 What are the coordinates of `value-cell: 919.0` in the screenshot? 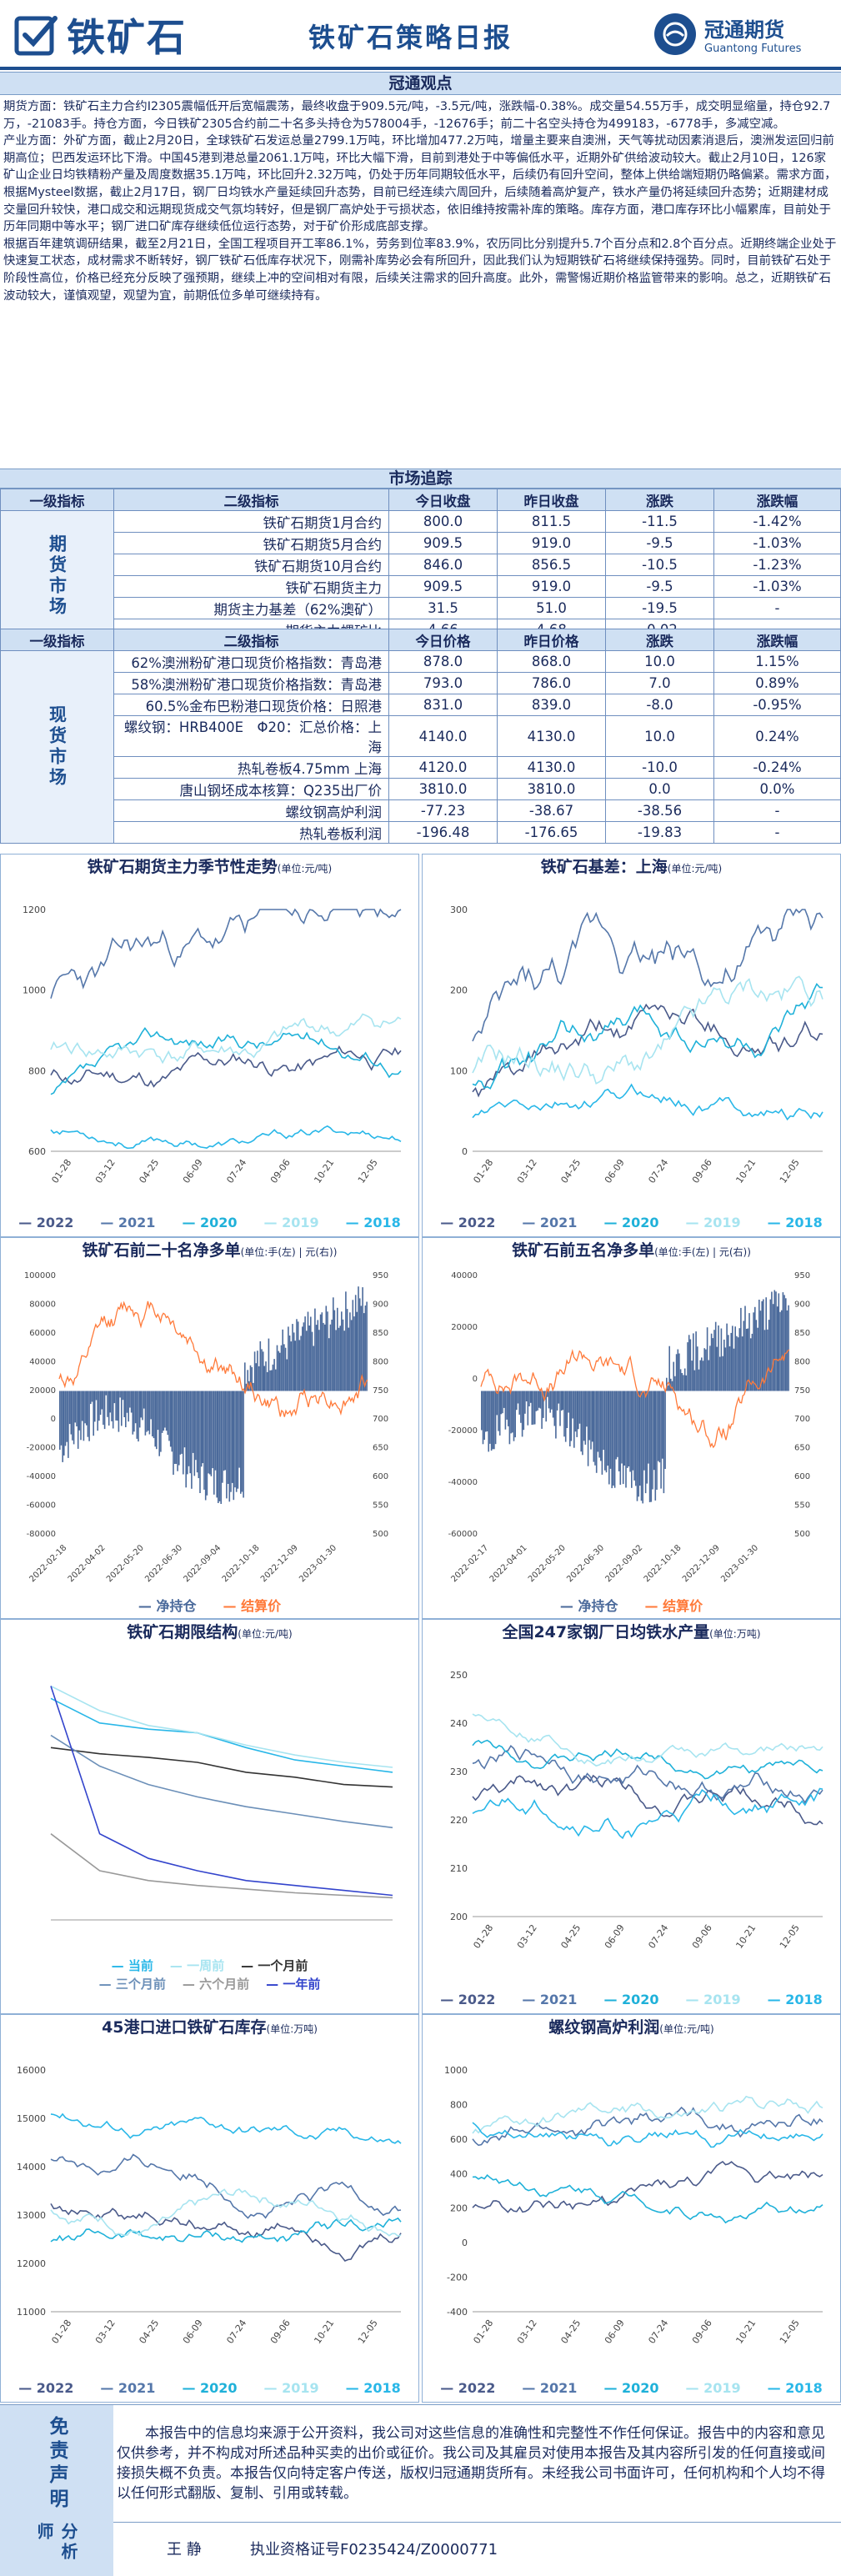 It's located at (551, 543).